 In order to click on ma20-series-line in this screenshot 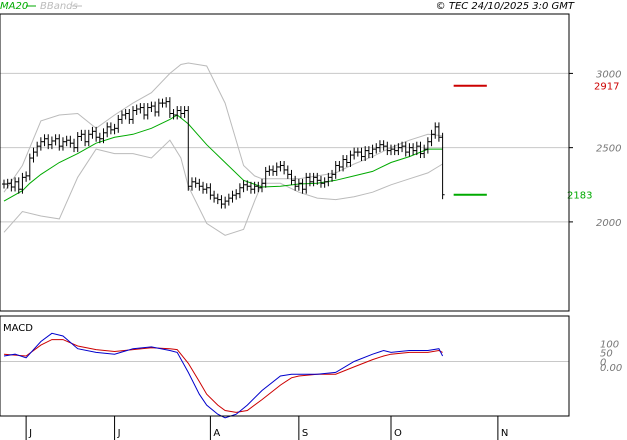, I will do `click(223, 158)`.